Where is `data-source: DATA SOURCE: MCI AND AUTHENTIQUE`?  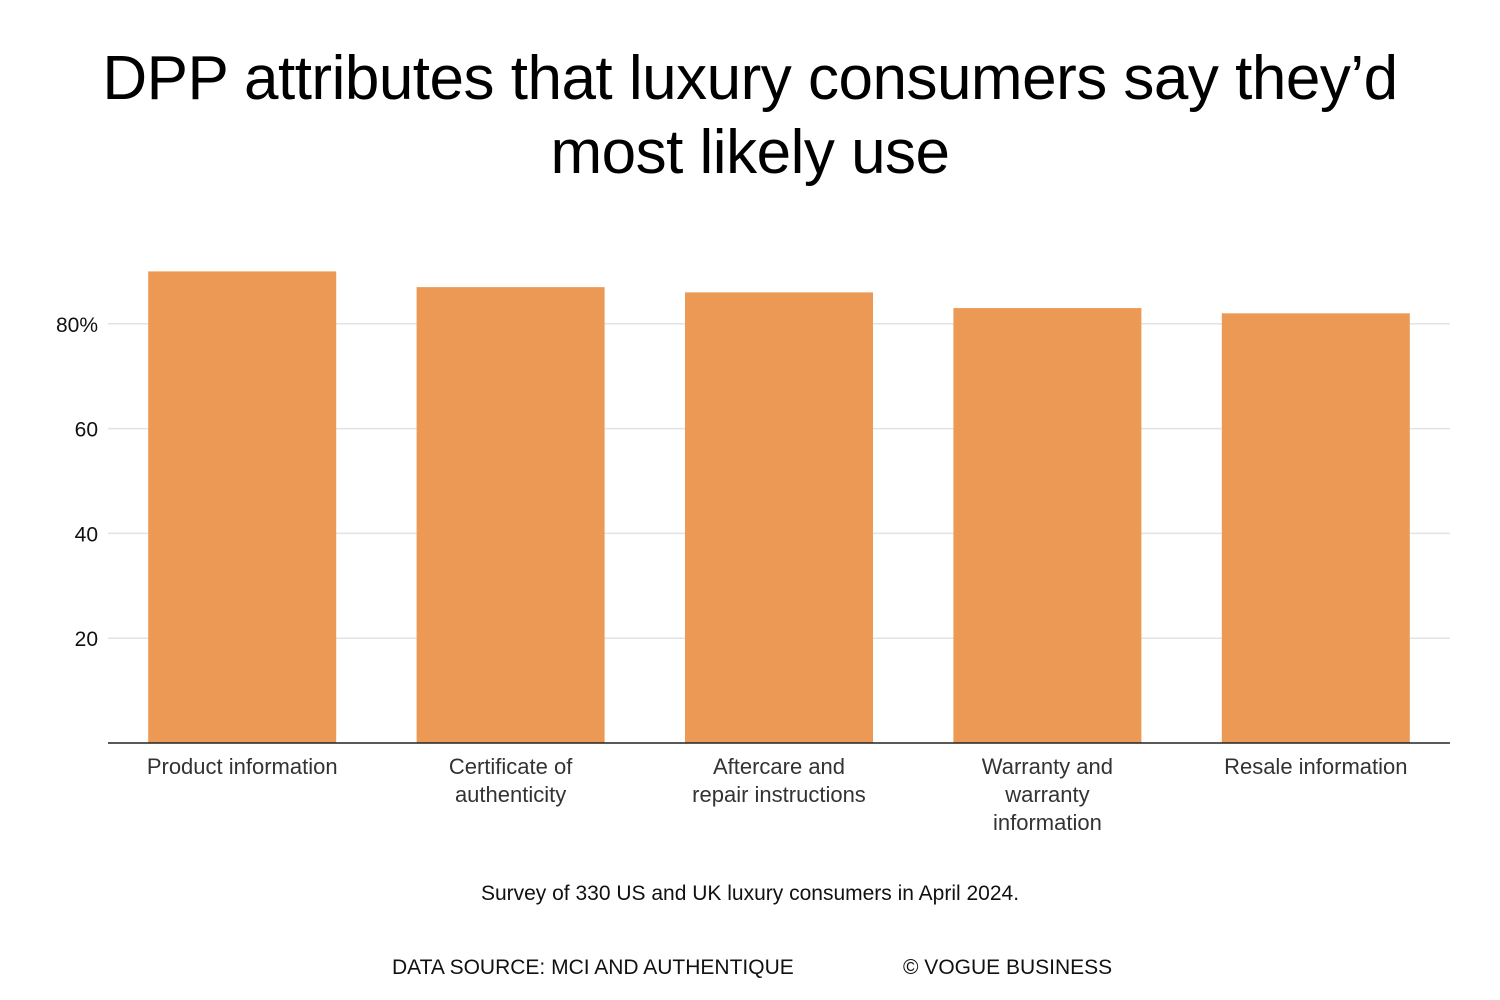
data-source: DATA SOURCE: MCI AND AUTHENTIQUE is located at coordinates (593, 967).